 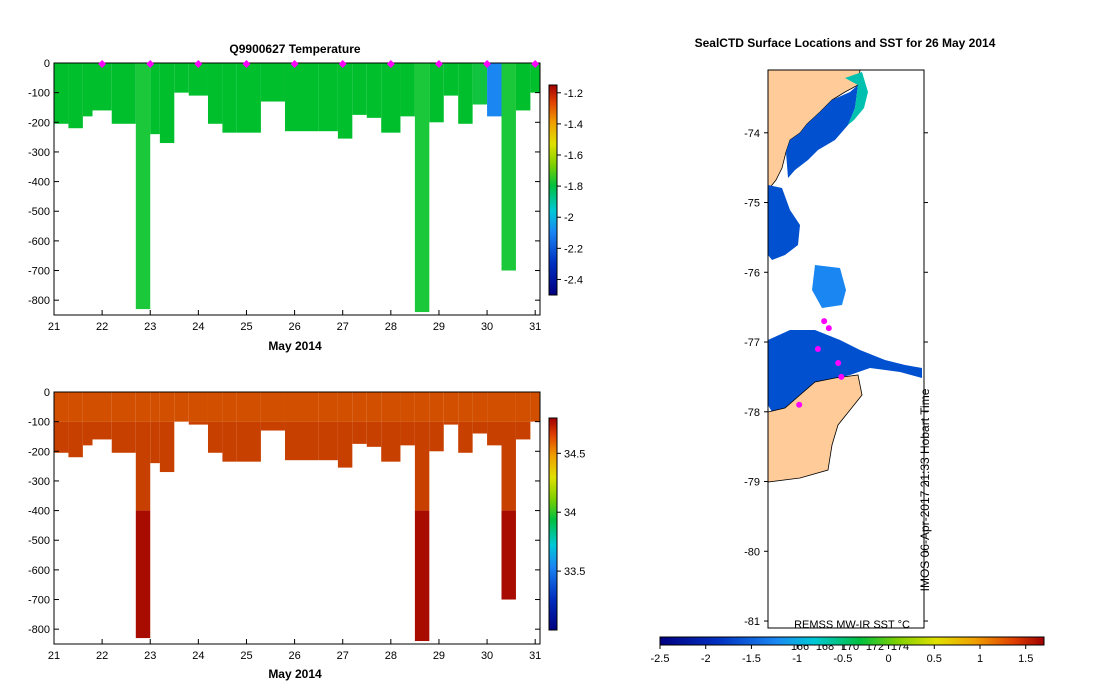 I want to click on sst-ice-center, so click(x=829, y=286).